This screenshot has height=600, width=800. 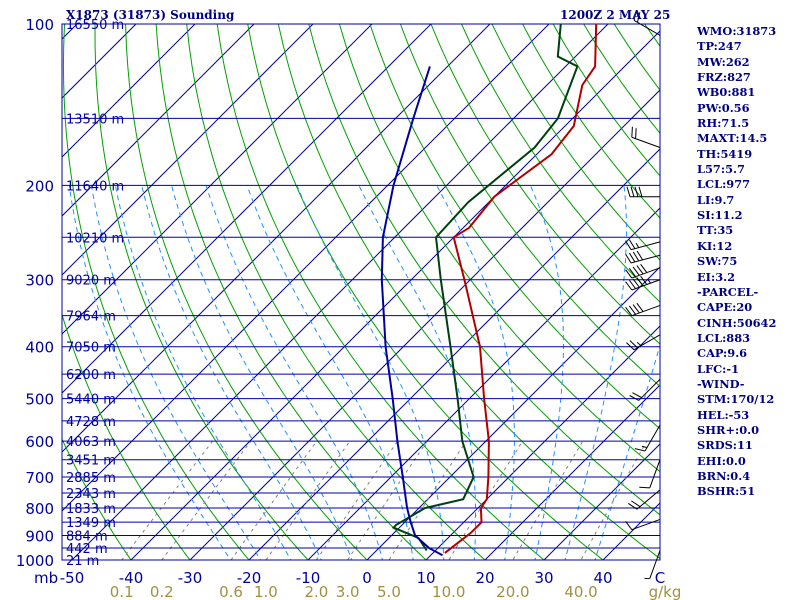 What do you see at coordinates (724, 337) in the screenshot?
I see `index-item: LCL:883` at bounding box center [724, 337].